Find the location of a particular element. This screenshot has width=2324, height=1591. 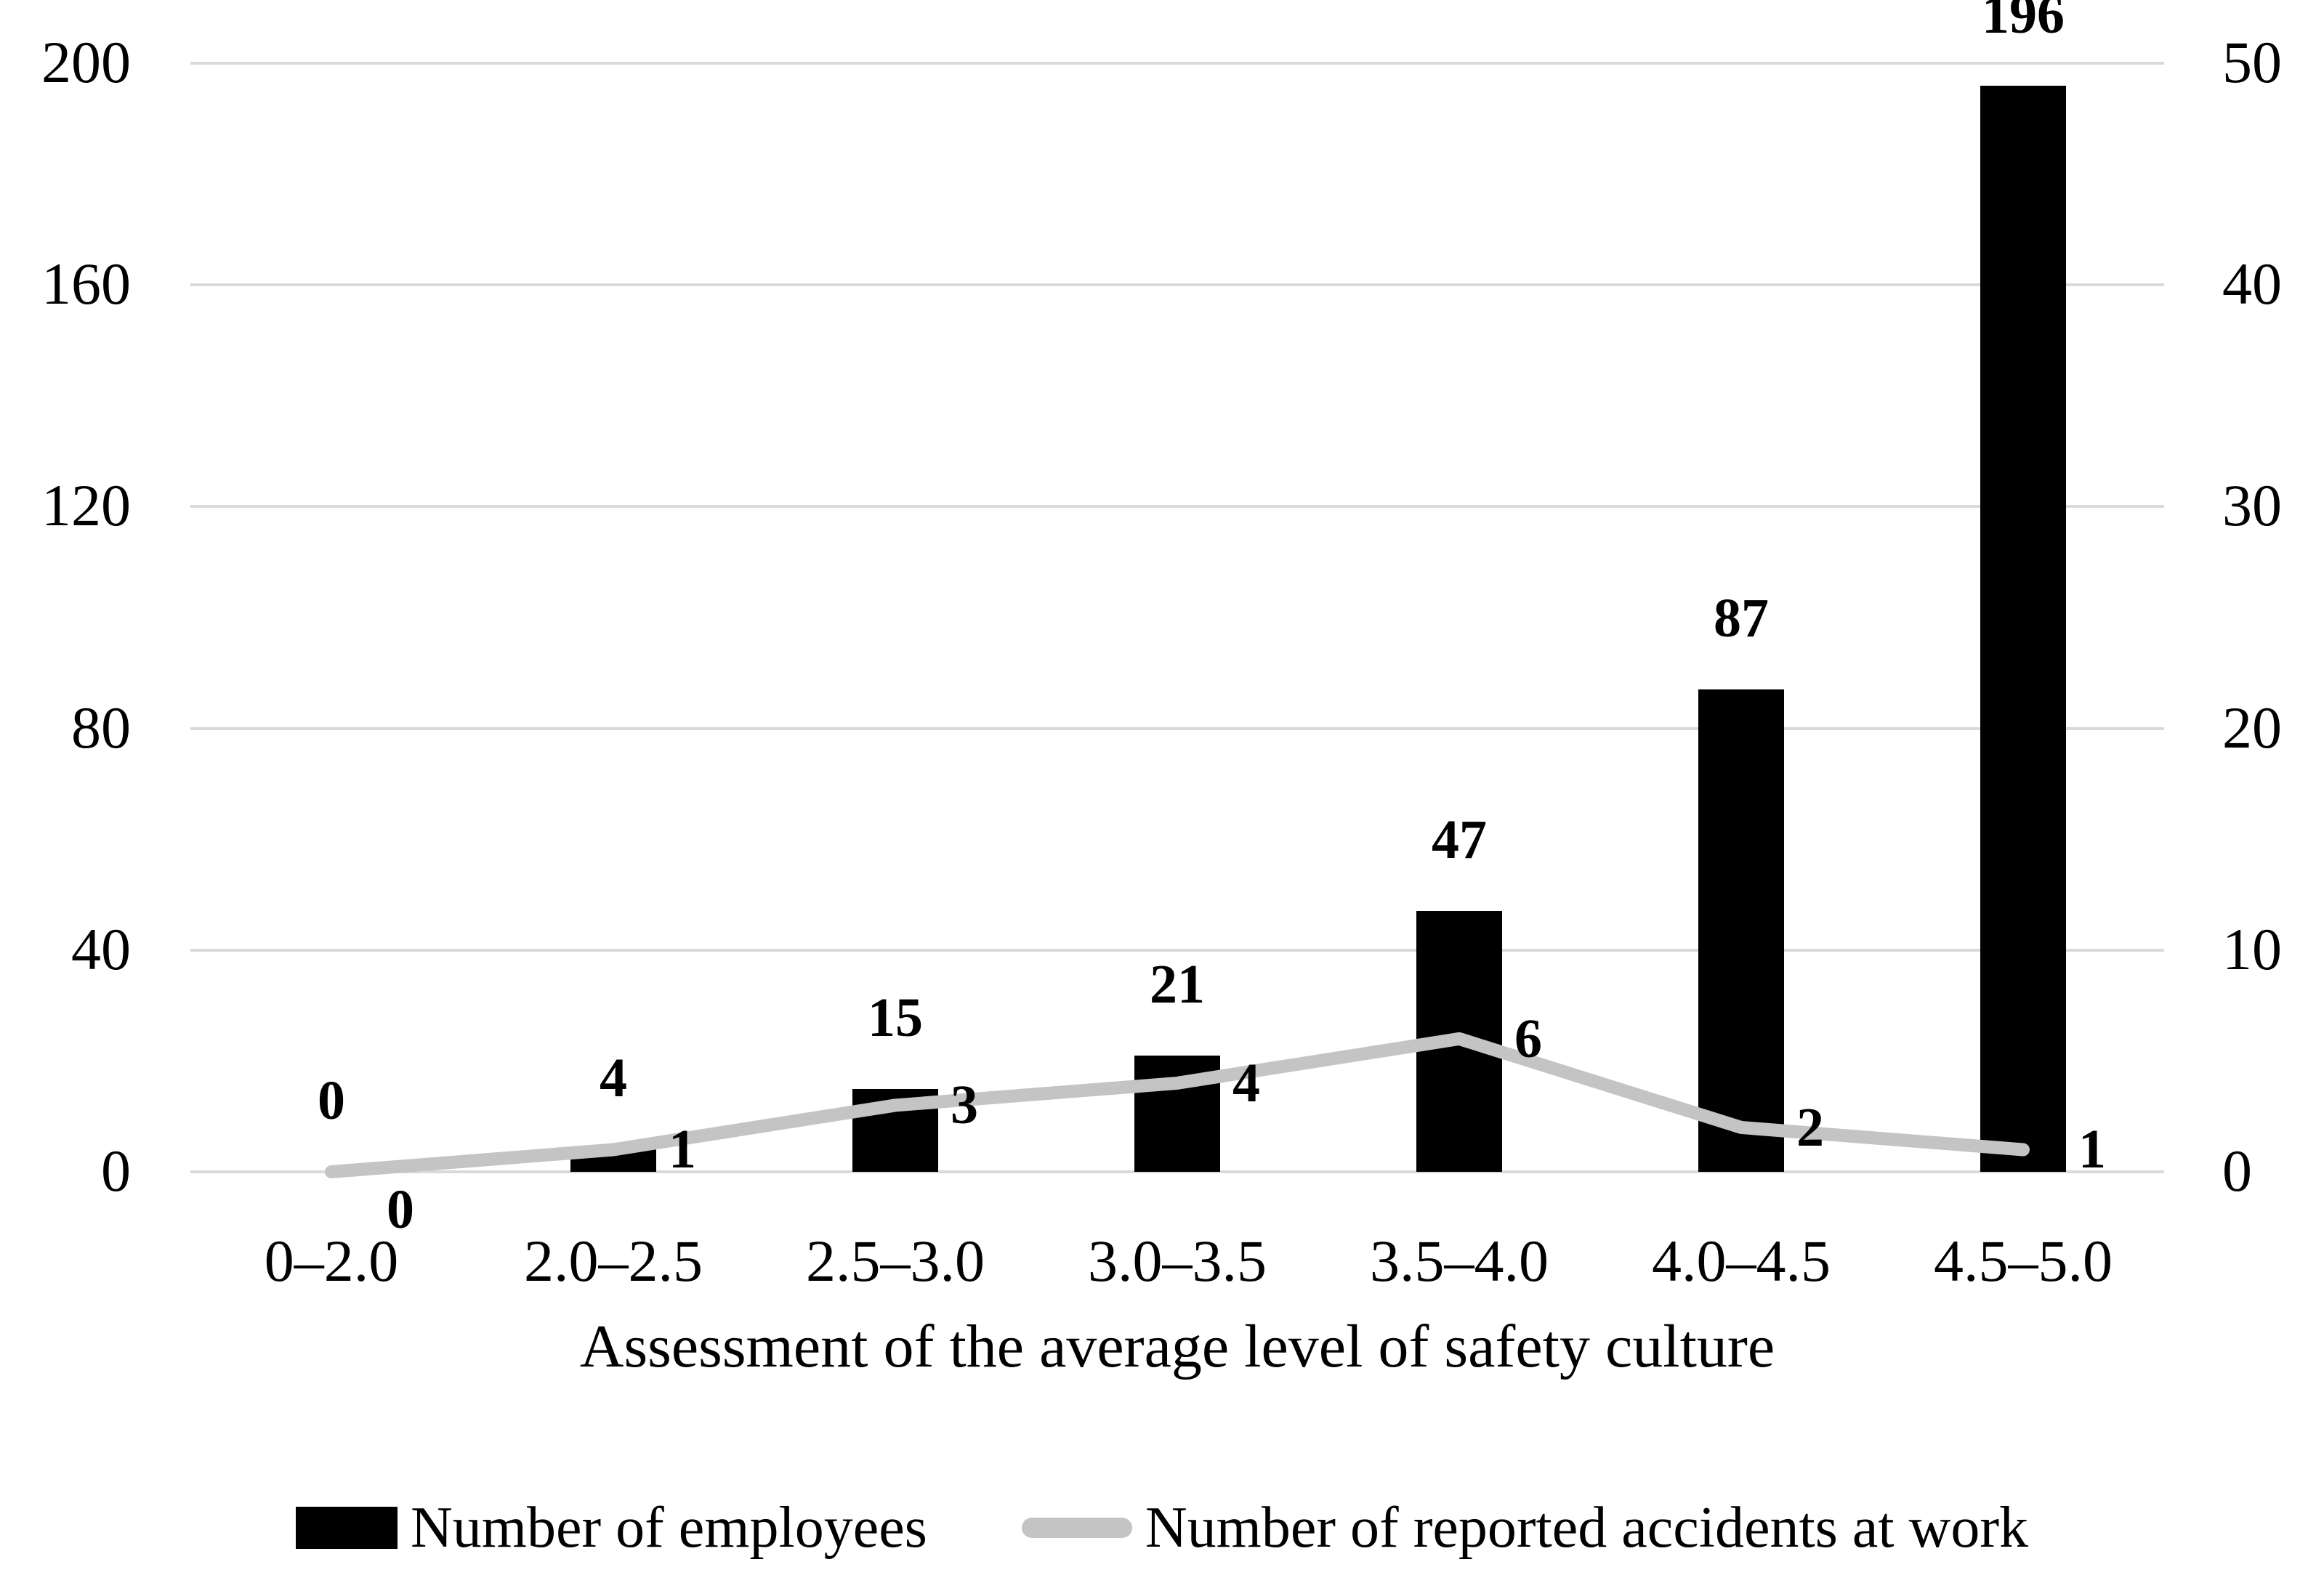

left-axis-tick: 160 is located at coordinates (86, 284).